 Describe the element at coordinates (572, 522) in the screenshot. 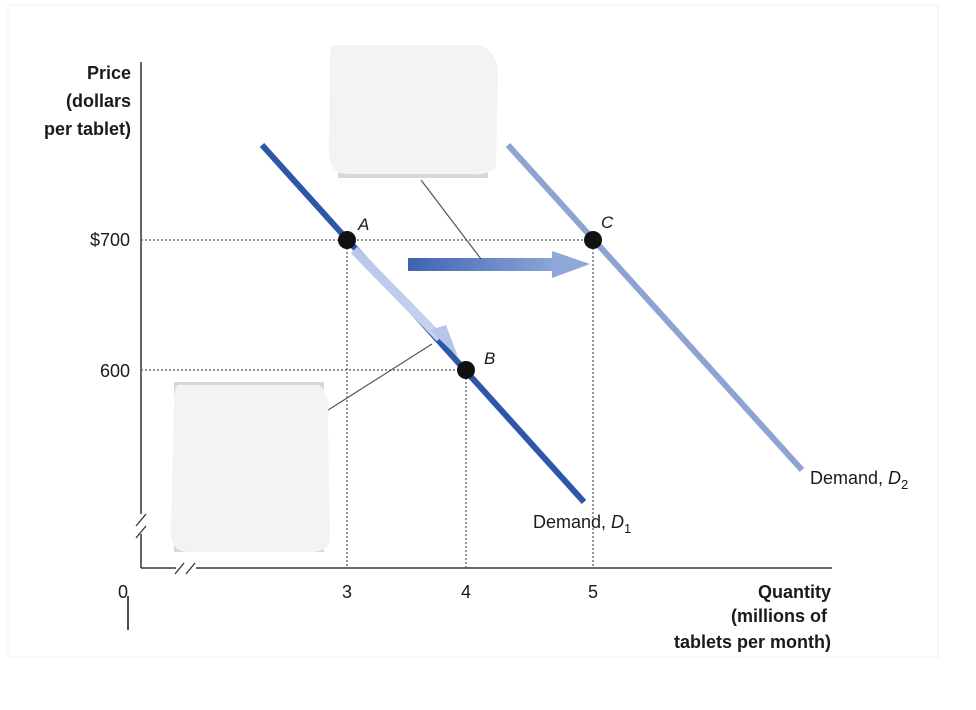

I see `demand-d1-label-main: Demand,` at that location.